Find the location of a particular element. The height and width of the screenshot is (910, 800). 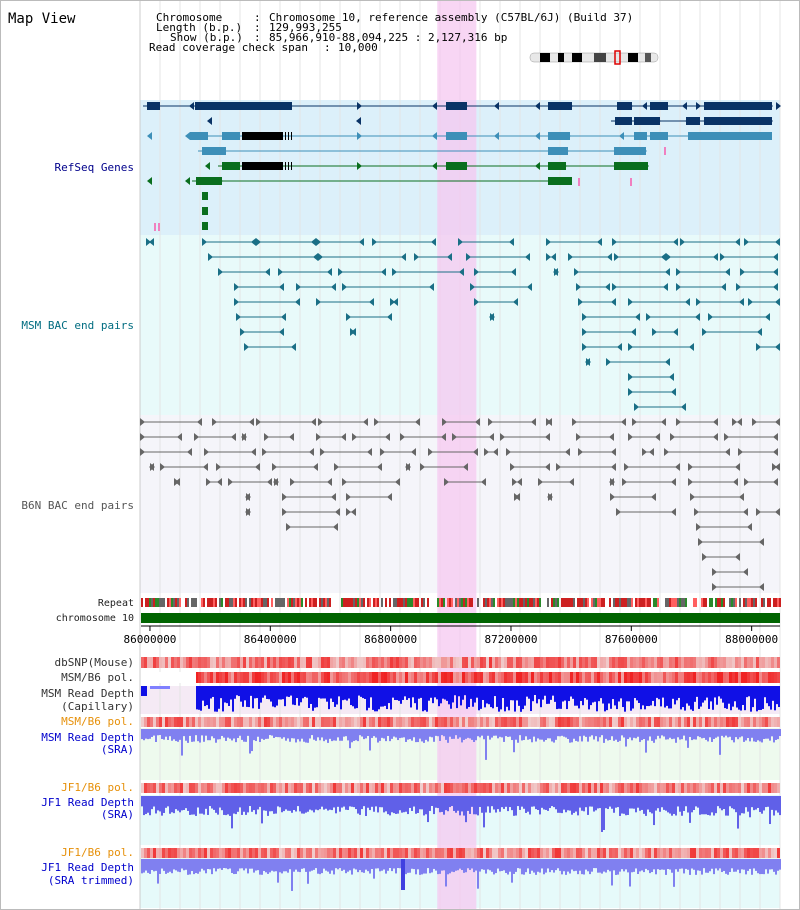

gene-strand-arrow is located at coordinates (621, 106).